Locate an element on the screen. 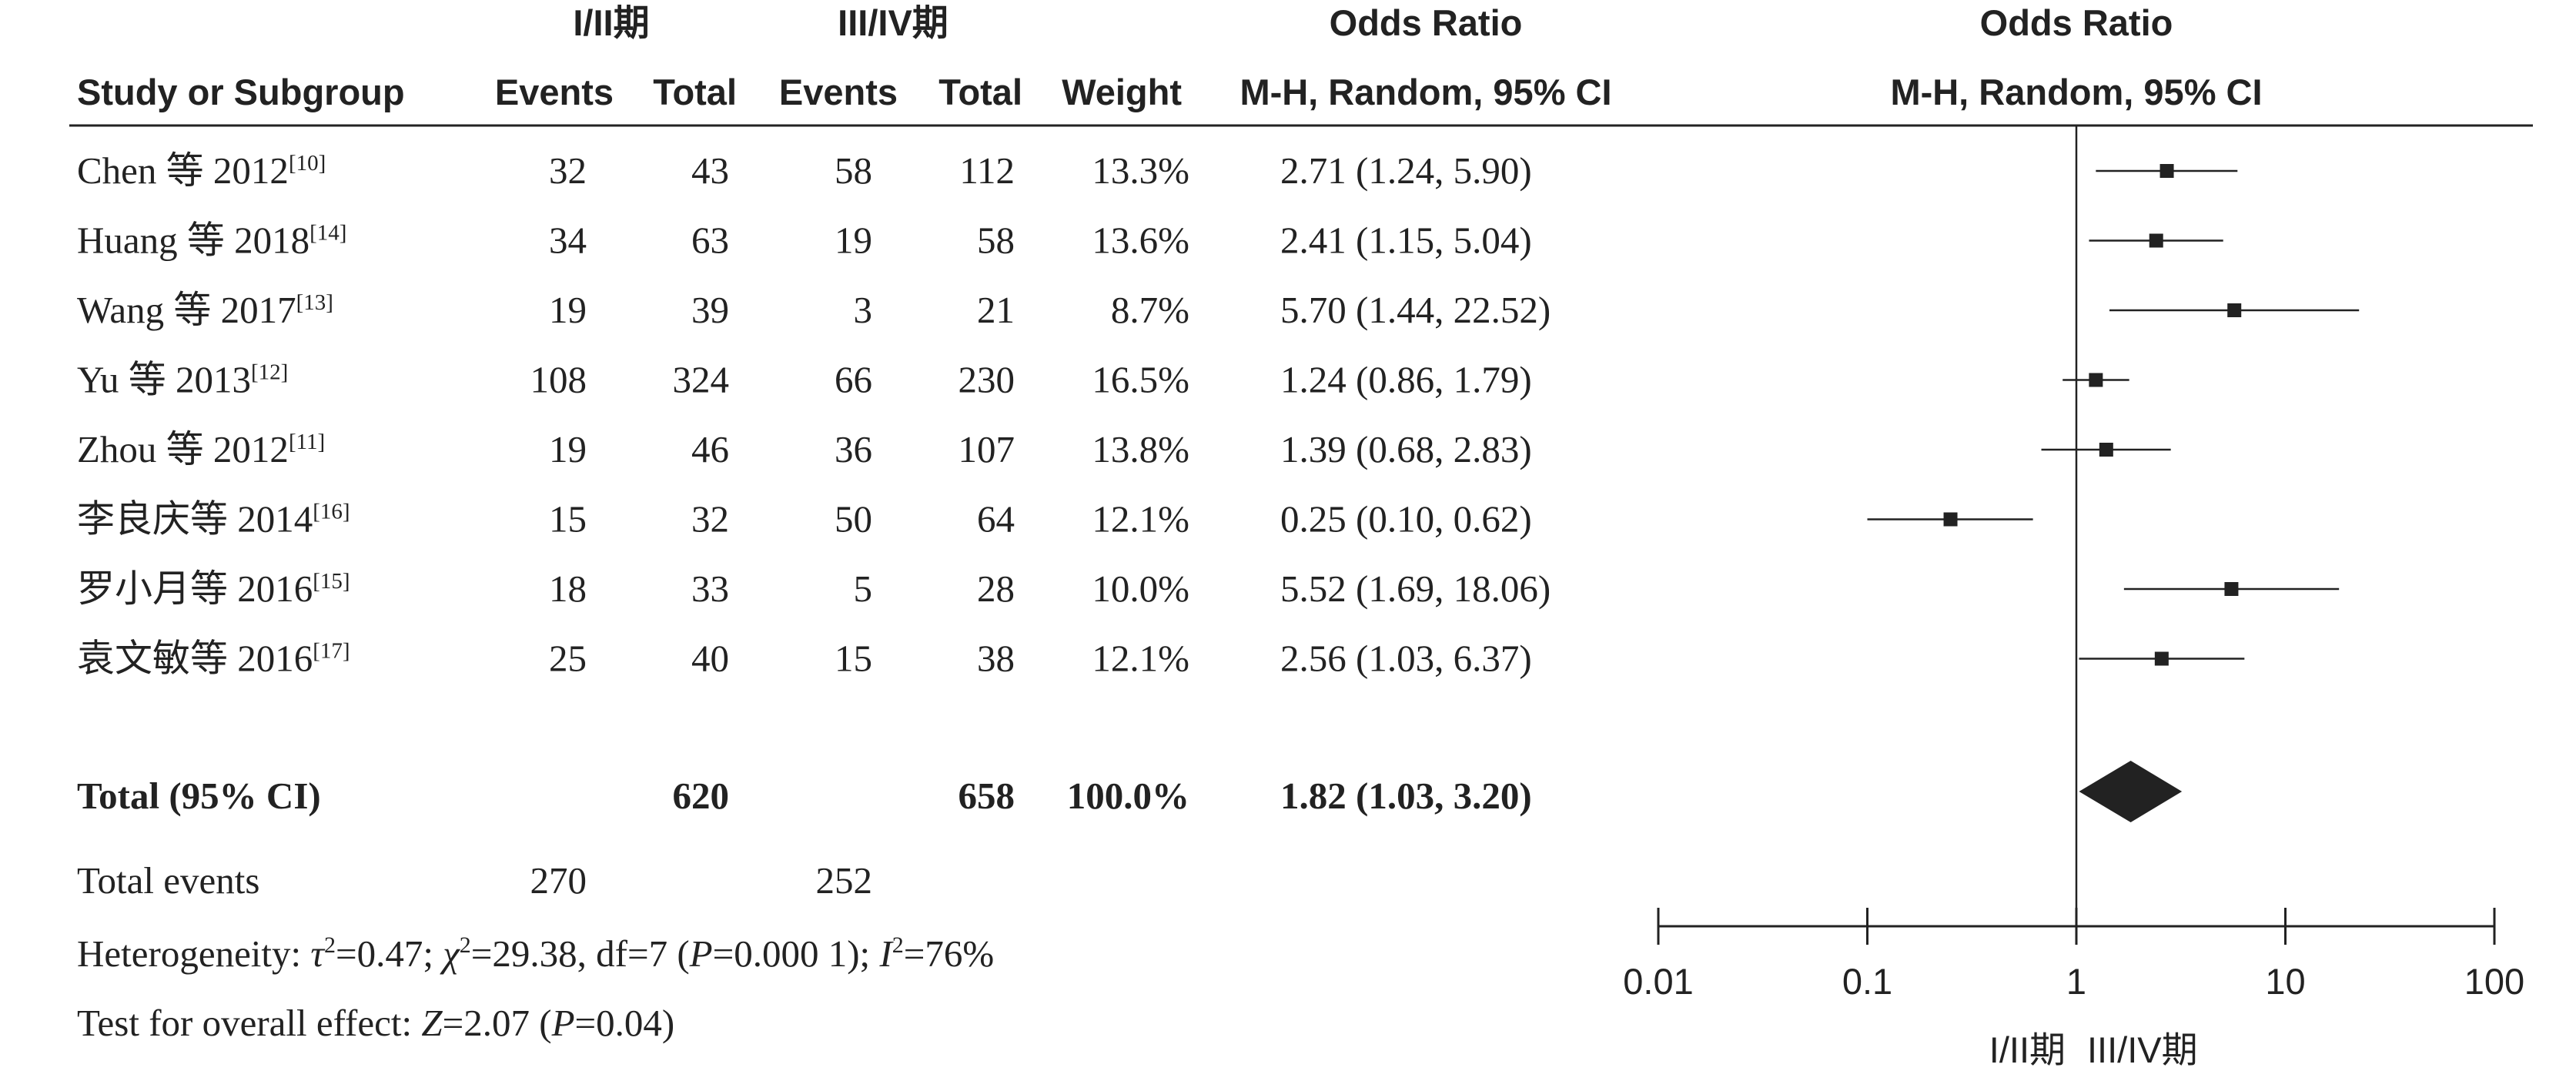 The image size is (2576, 1071). events-group2: 36 is located at coordinates (854, 449).